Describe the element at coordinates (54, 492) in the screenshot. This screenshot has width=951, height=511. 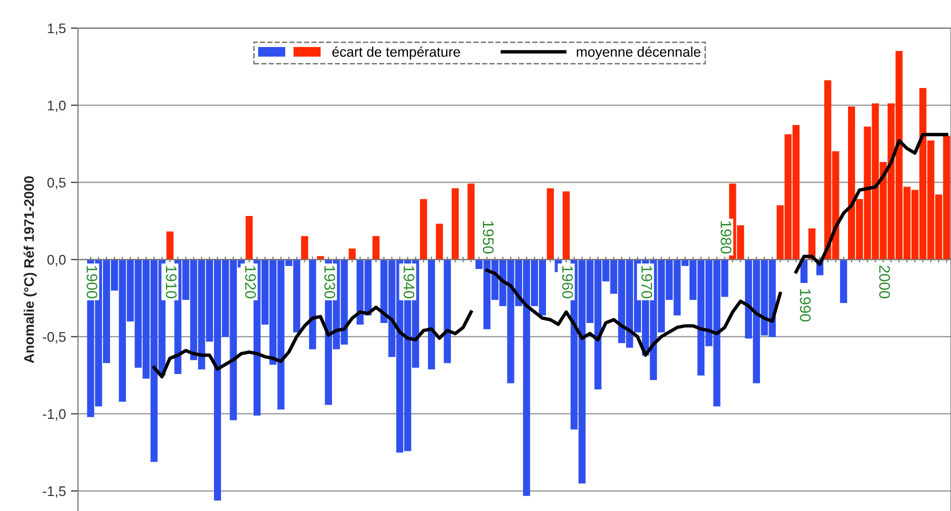
I see `y-tick-label: -1,5` at that location.